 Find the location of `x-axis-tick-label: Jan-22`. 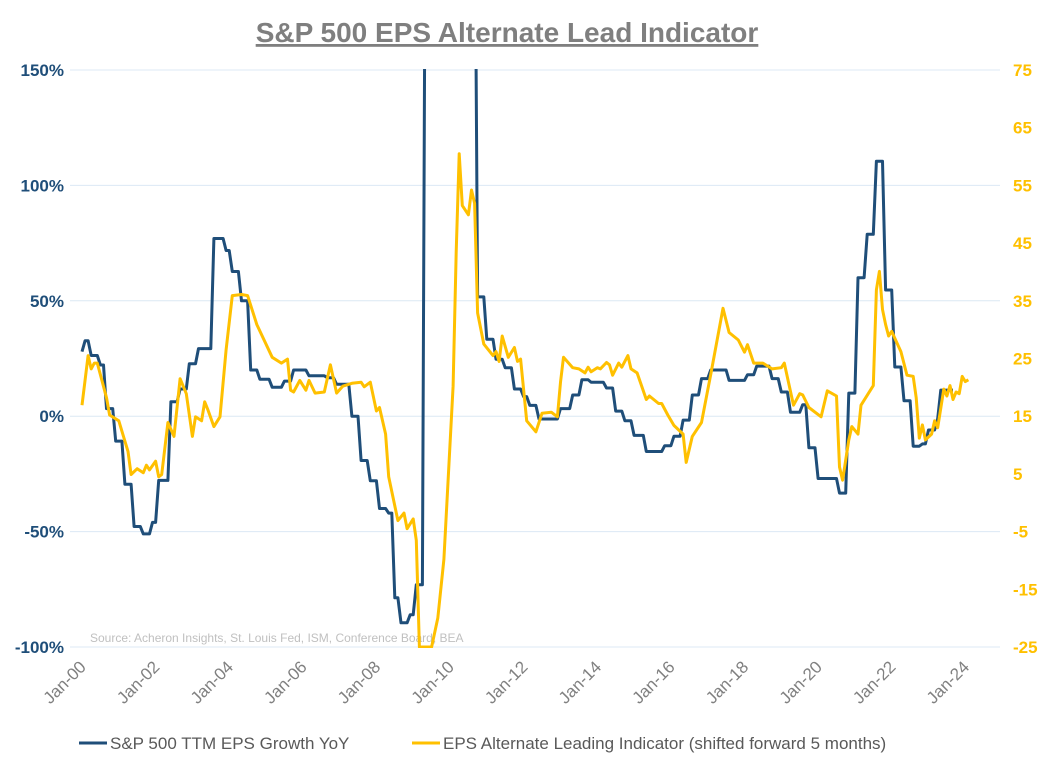

x-axis-tick-label: Jan-22 is located at coordinates (874, 682).